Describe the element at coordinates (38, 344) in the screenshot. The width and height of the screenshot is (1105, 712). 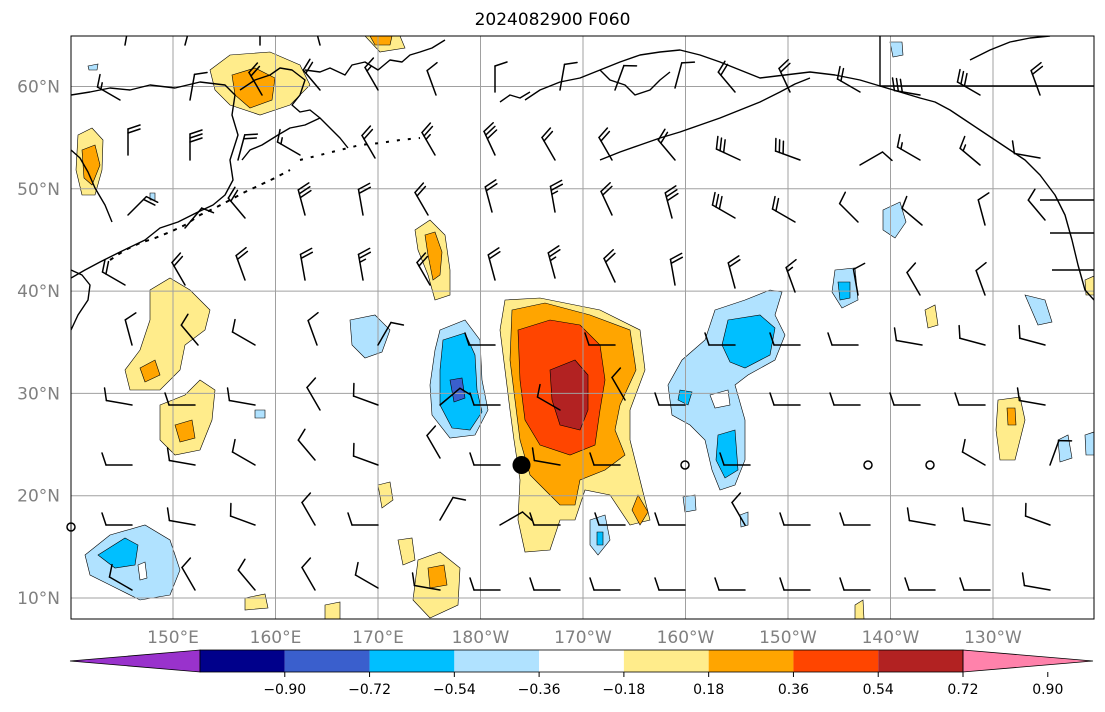
I see `latitude-labels: 60°N 50°N 40°N 30°N 20°N 10°N` at that location.